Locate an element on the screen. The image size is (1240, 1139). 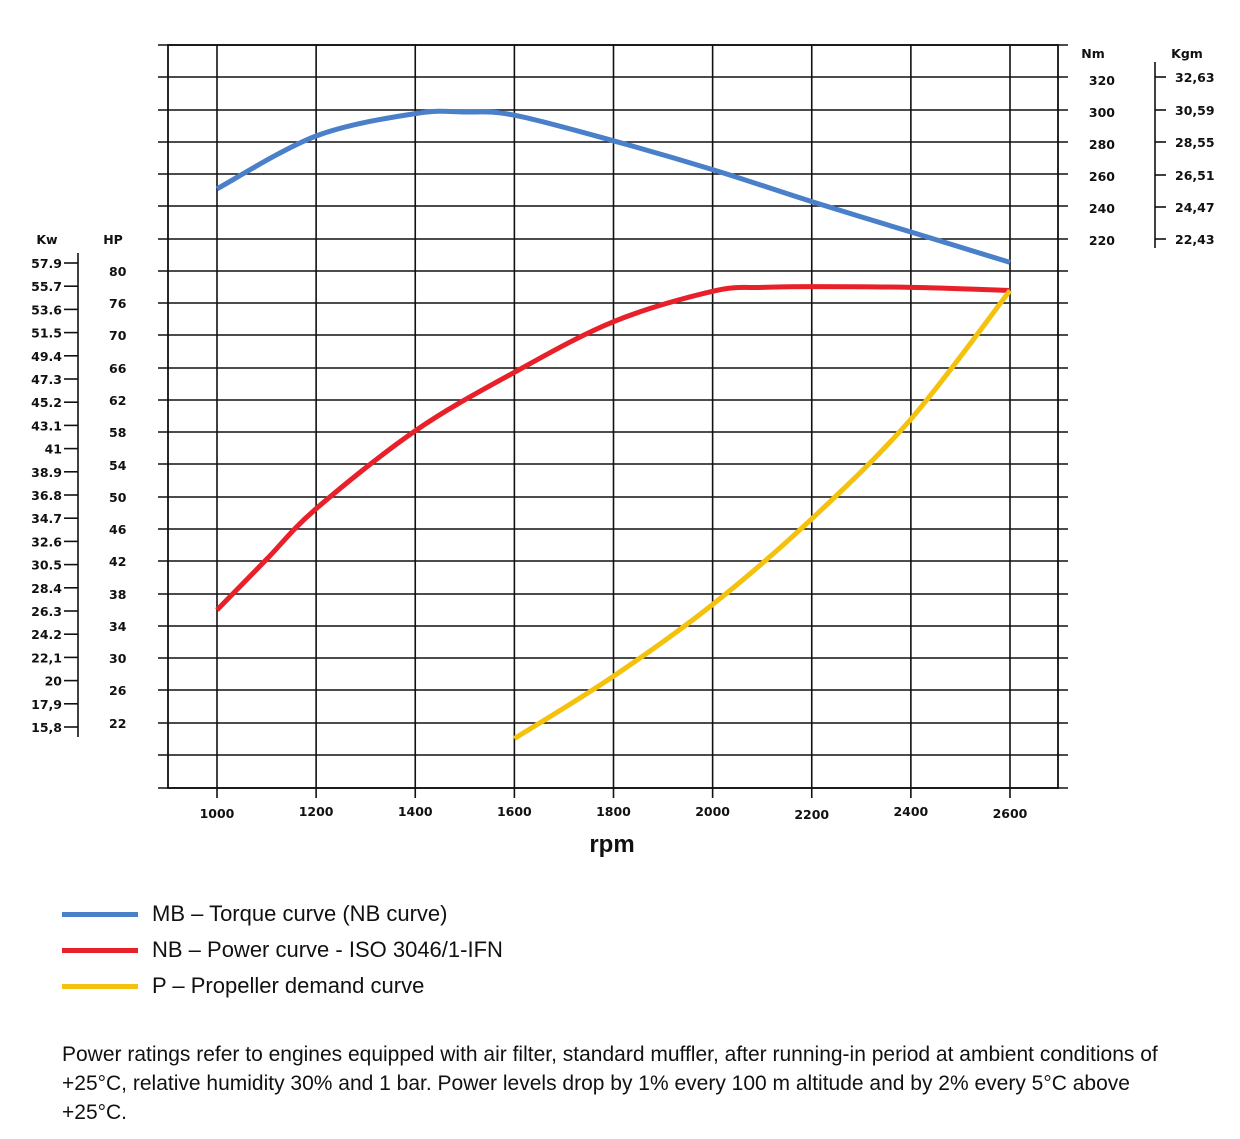
kw-tick-label-20: 15,8 is located at coordinates (46, 727).